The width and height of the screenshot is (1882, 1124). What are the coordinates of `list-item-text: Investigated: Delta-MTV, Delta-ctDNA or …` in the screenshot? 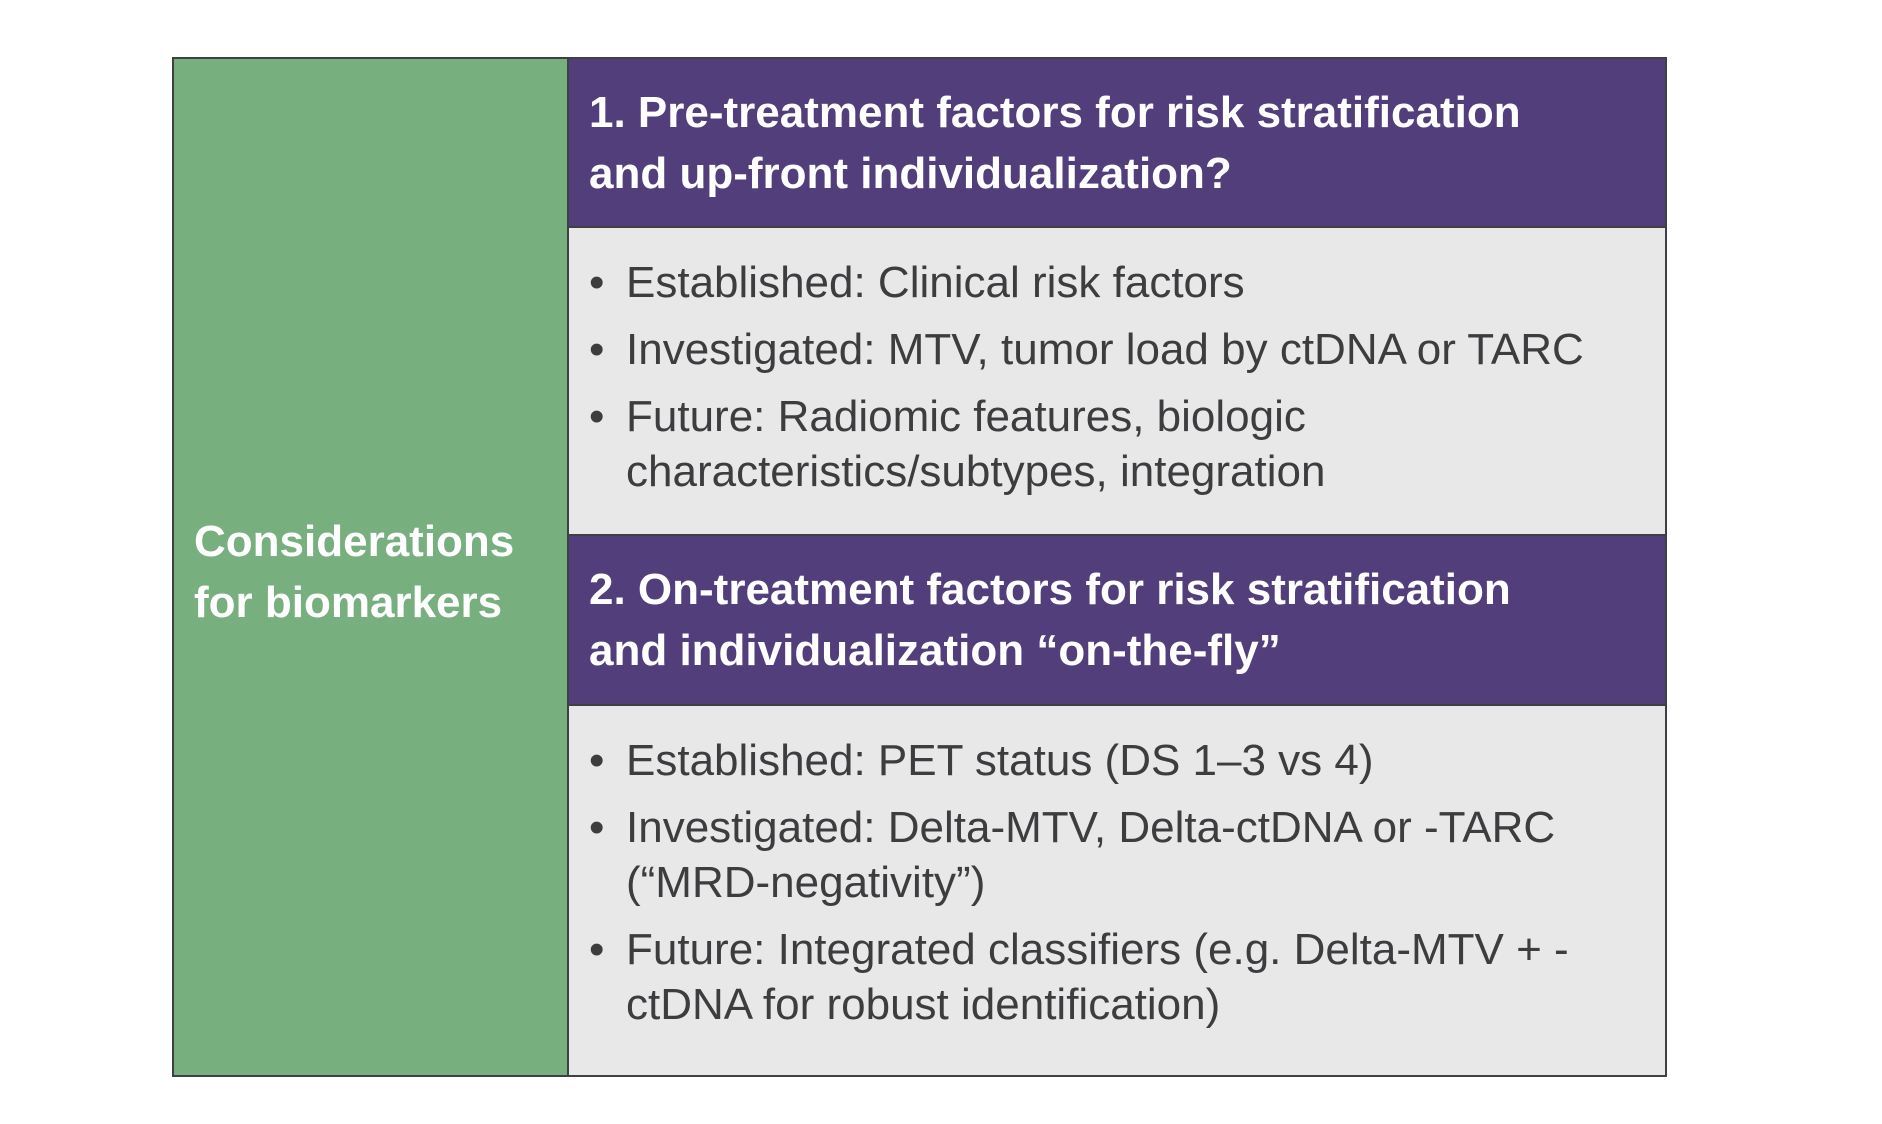 It's located at (1091, 827).